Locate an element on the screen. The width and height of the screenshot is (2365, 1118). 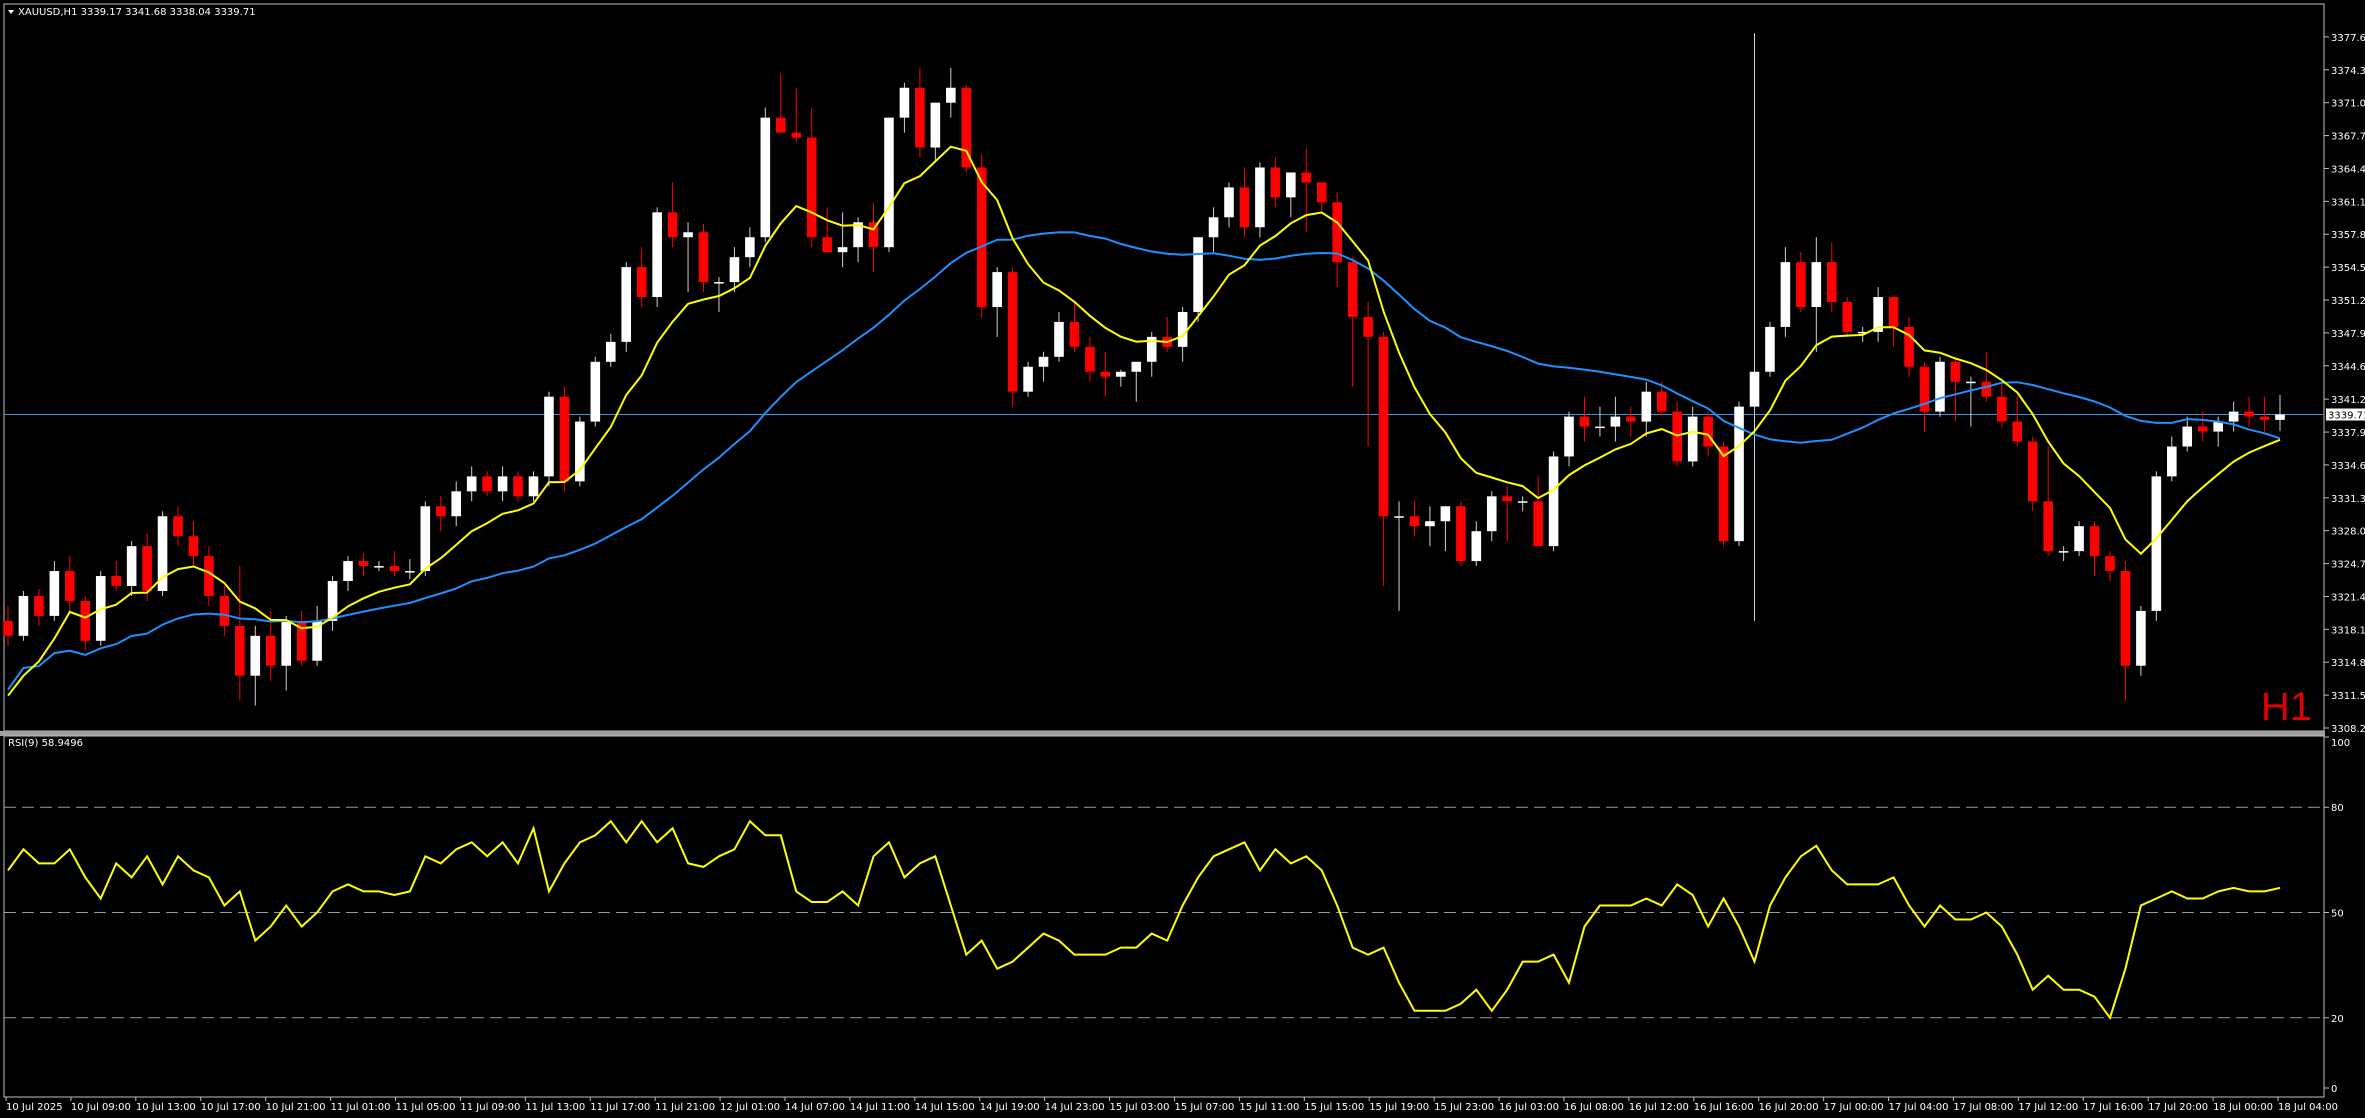
time-tick-label: 16 Jul 03:00 is located at coordinates (1529, 1107).